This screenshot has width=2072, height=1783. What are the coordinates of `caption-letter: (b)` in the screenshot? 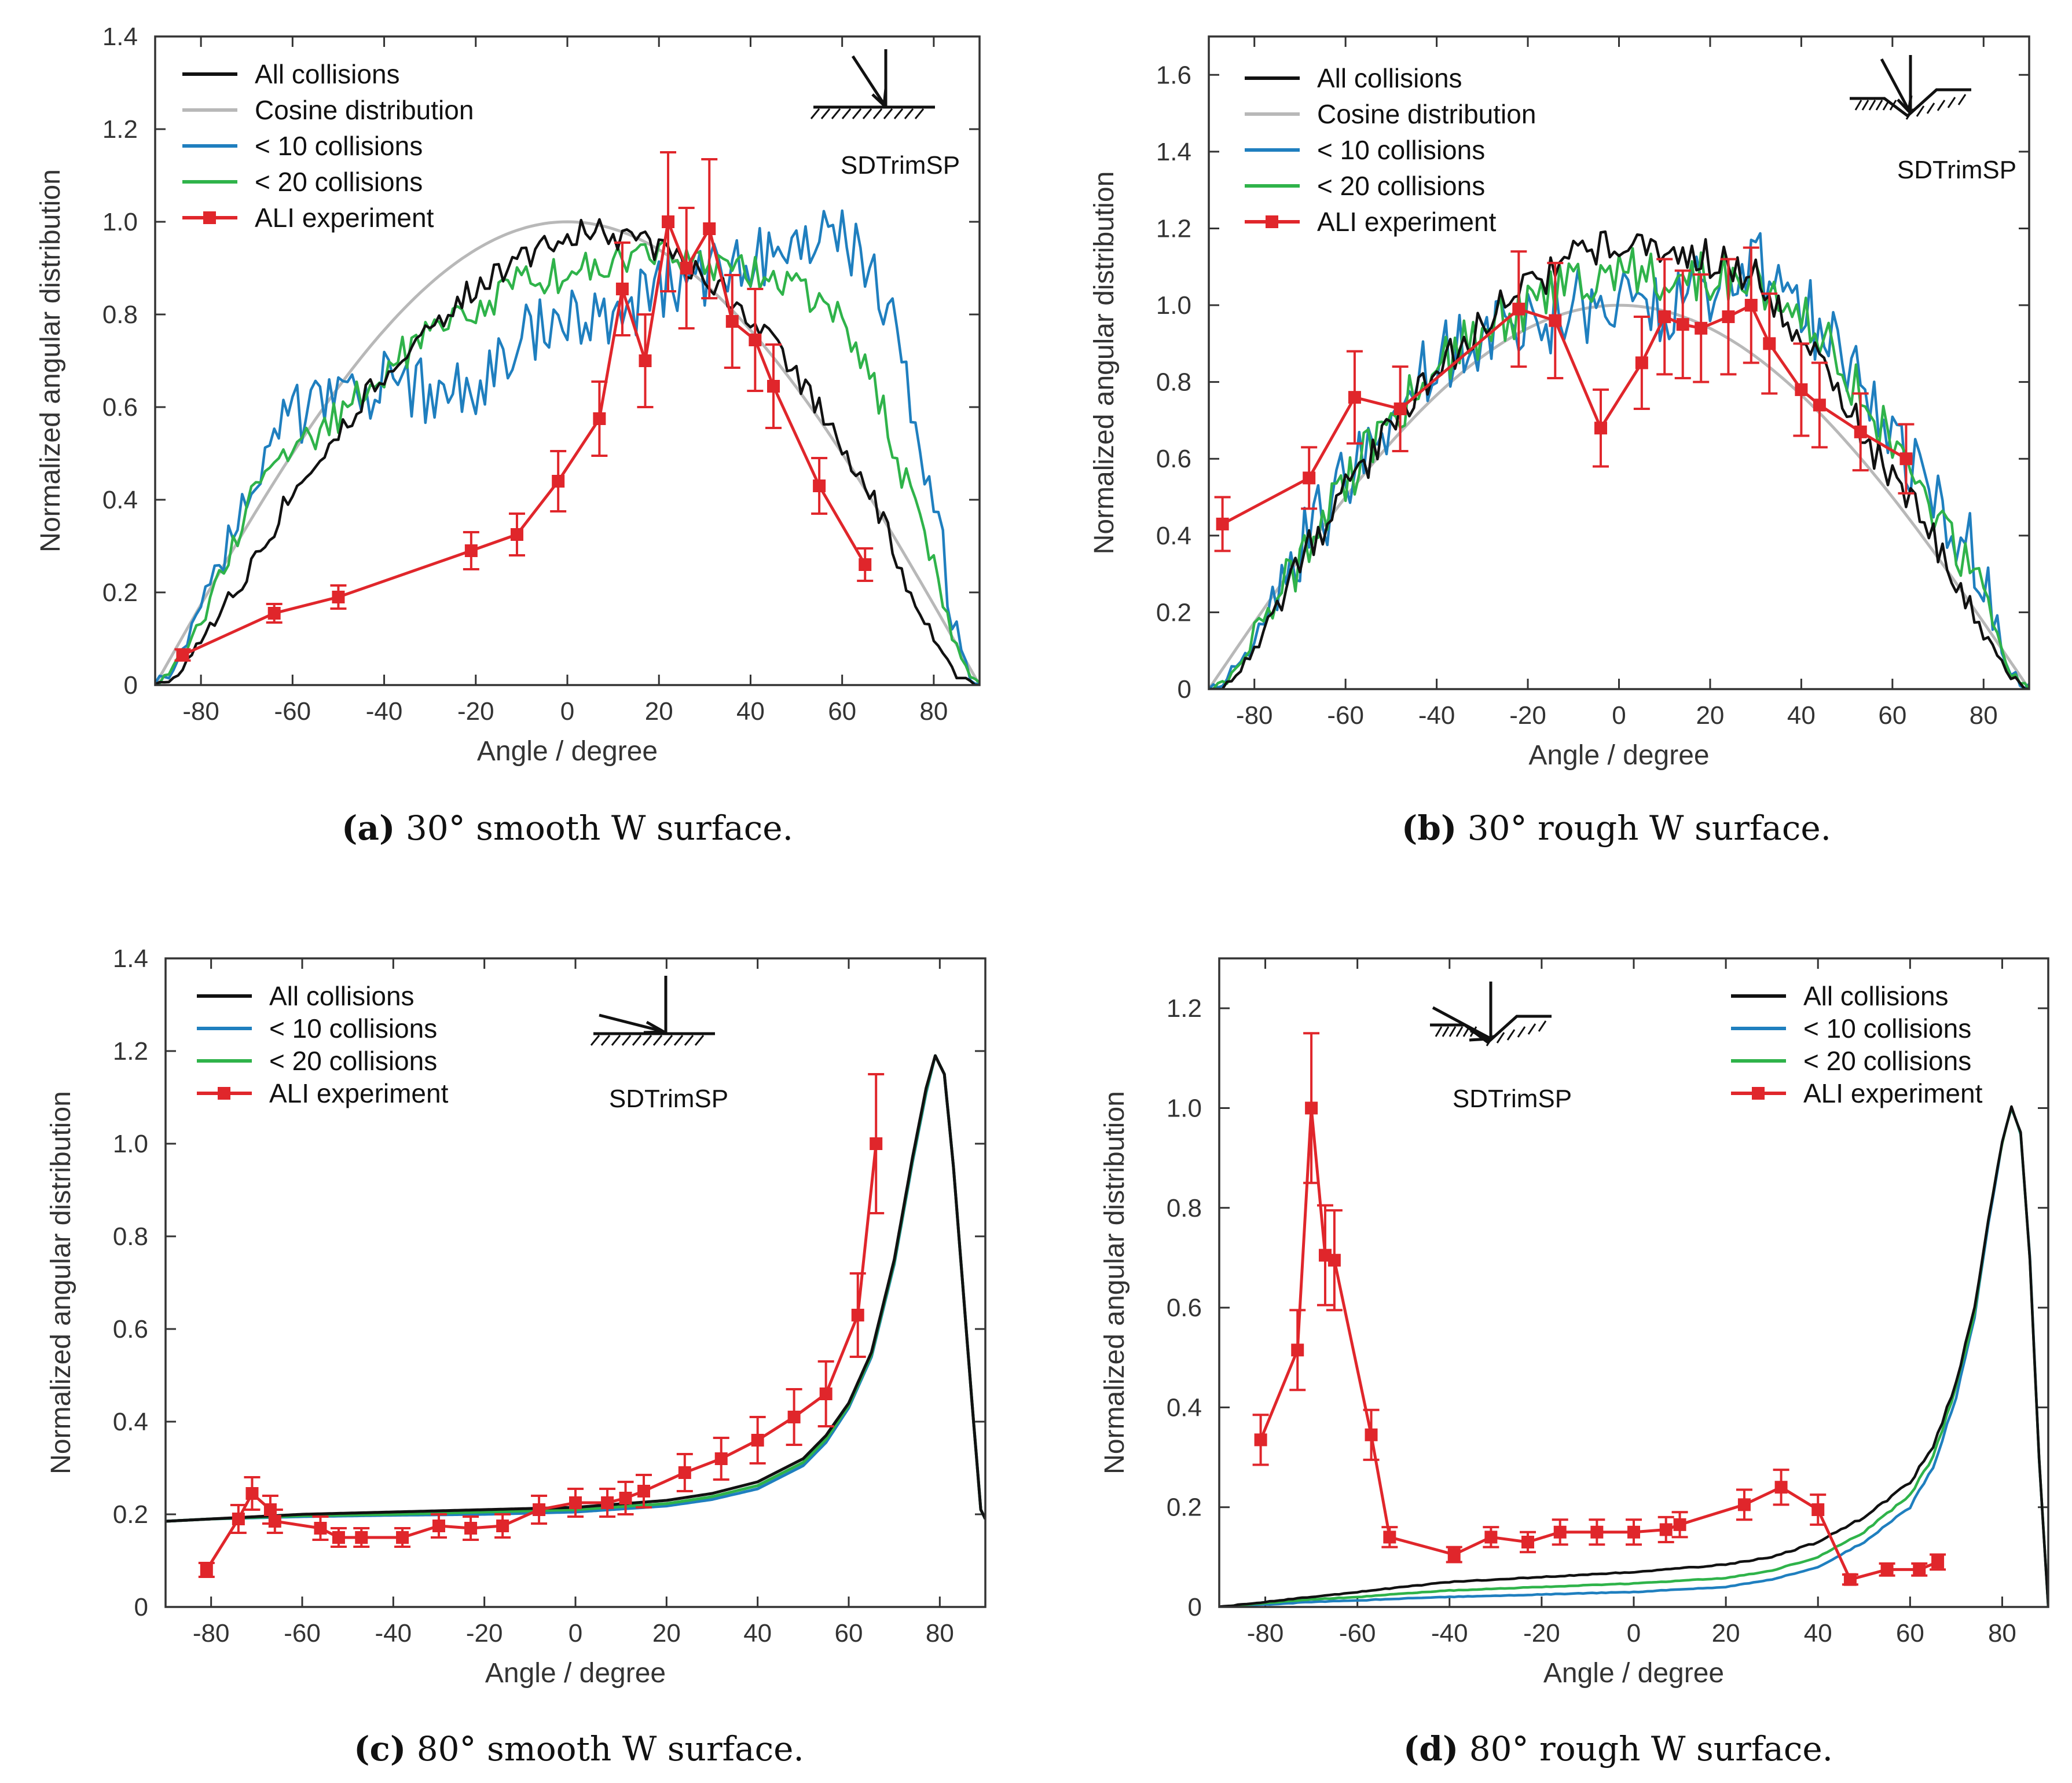 It's located at (1429, 828).